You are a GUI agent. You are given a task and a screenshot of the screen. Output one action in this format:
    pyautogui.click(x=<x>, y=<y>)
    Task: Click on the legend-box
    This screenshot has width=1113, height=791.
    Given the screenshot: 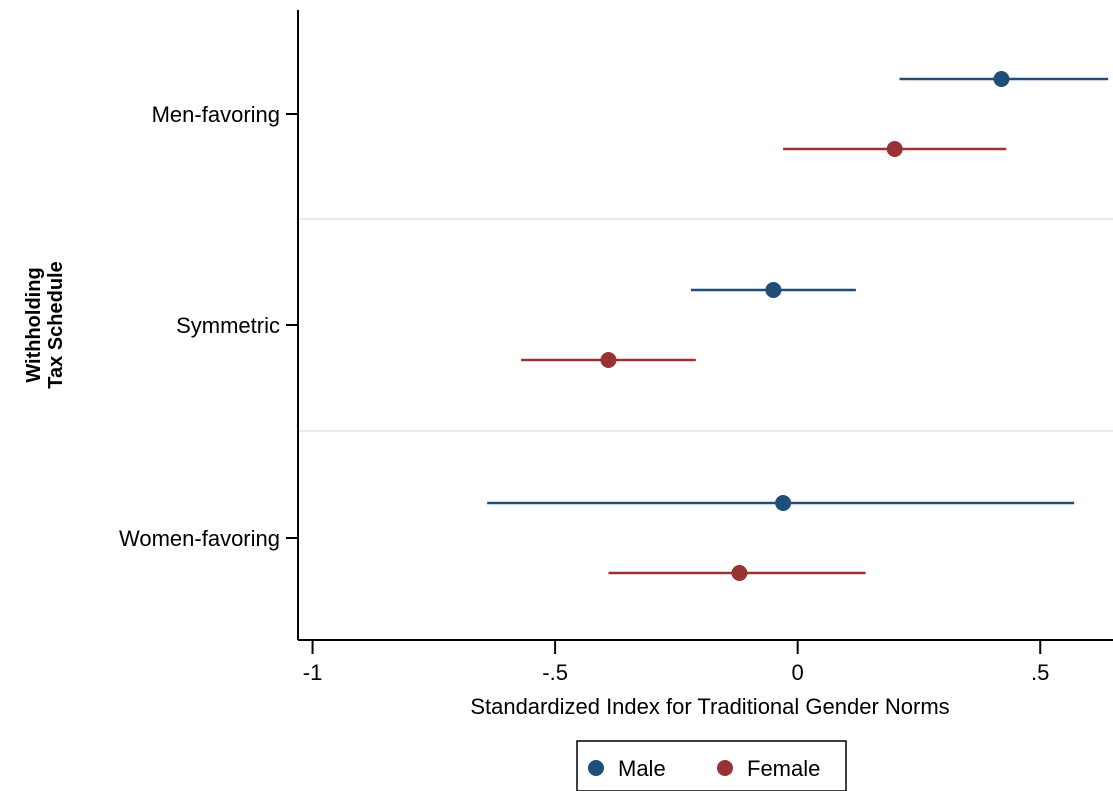 What is the action you would take?
    pyautogui.click(x=711, y=765)
    